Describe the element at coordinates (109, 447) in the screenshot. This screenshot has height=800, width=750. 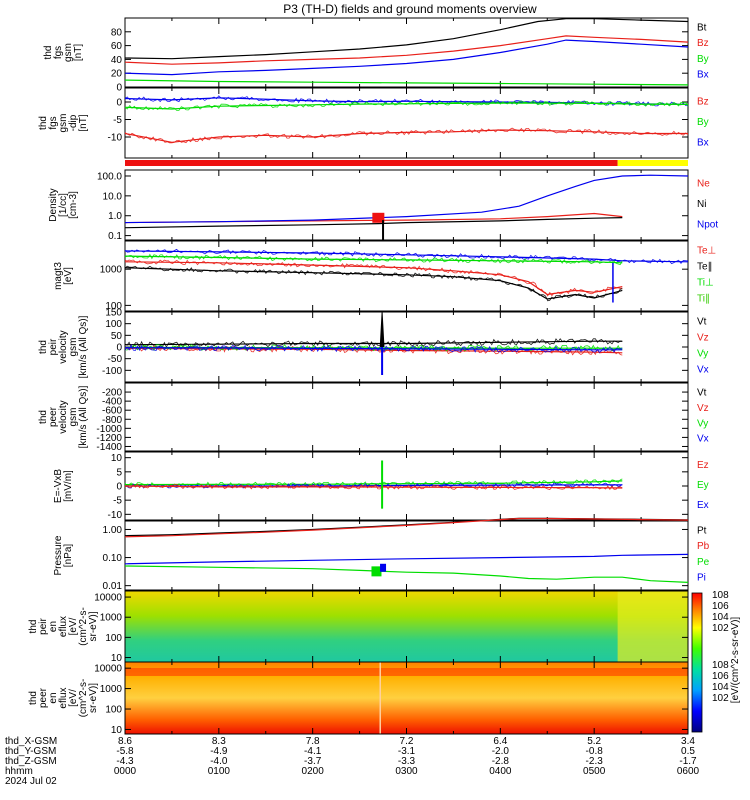
I see `y-tick-label: -1400` at that location.